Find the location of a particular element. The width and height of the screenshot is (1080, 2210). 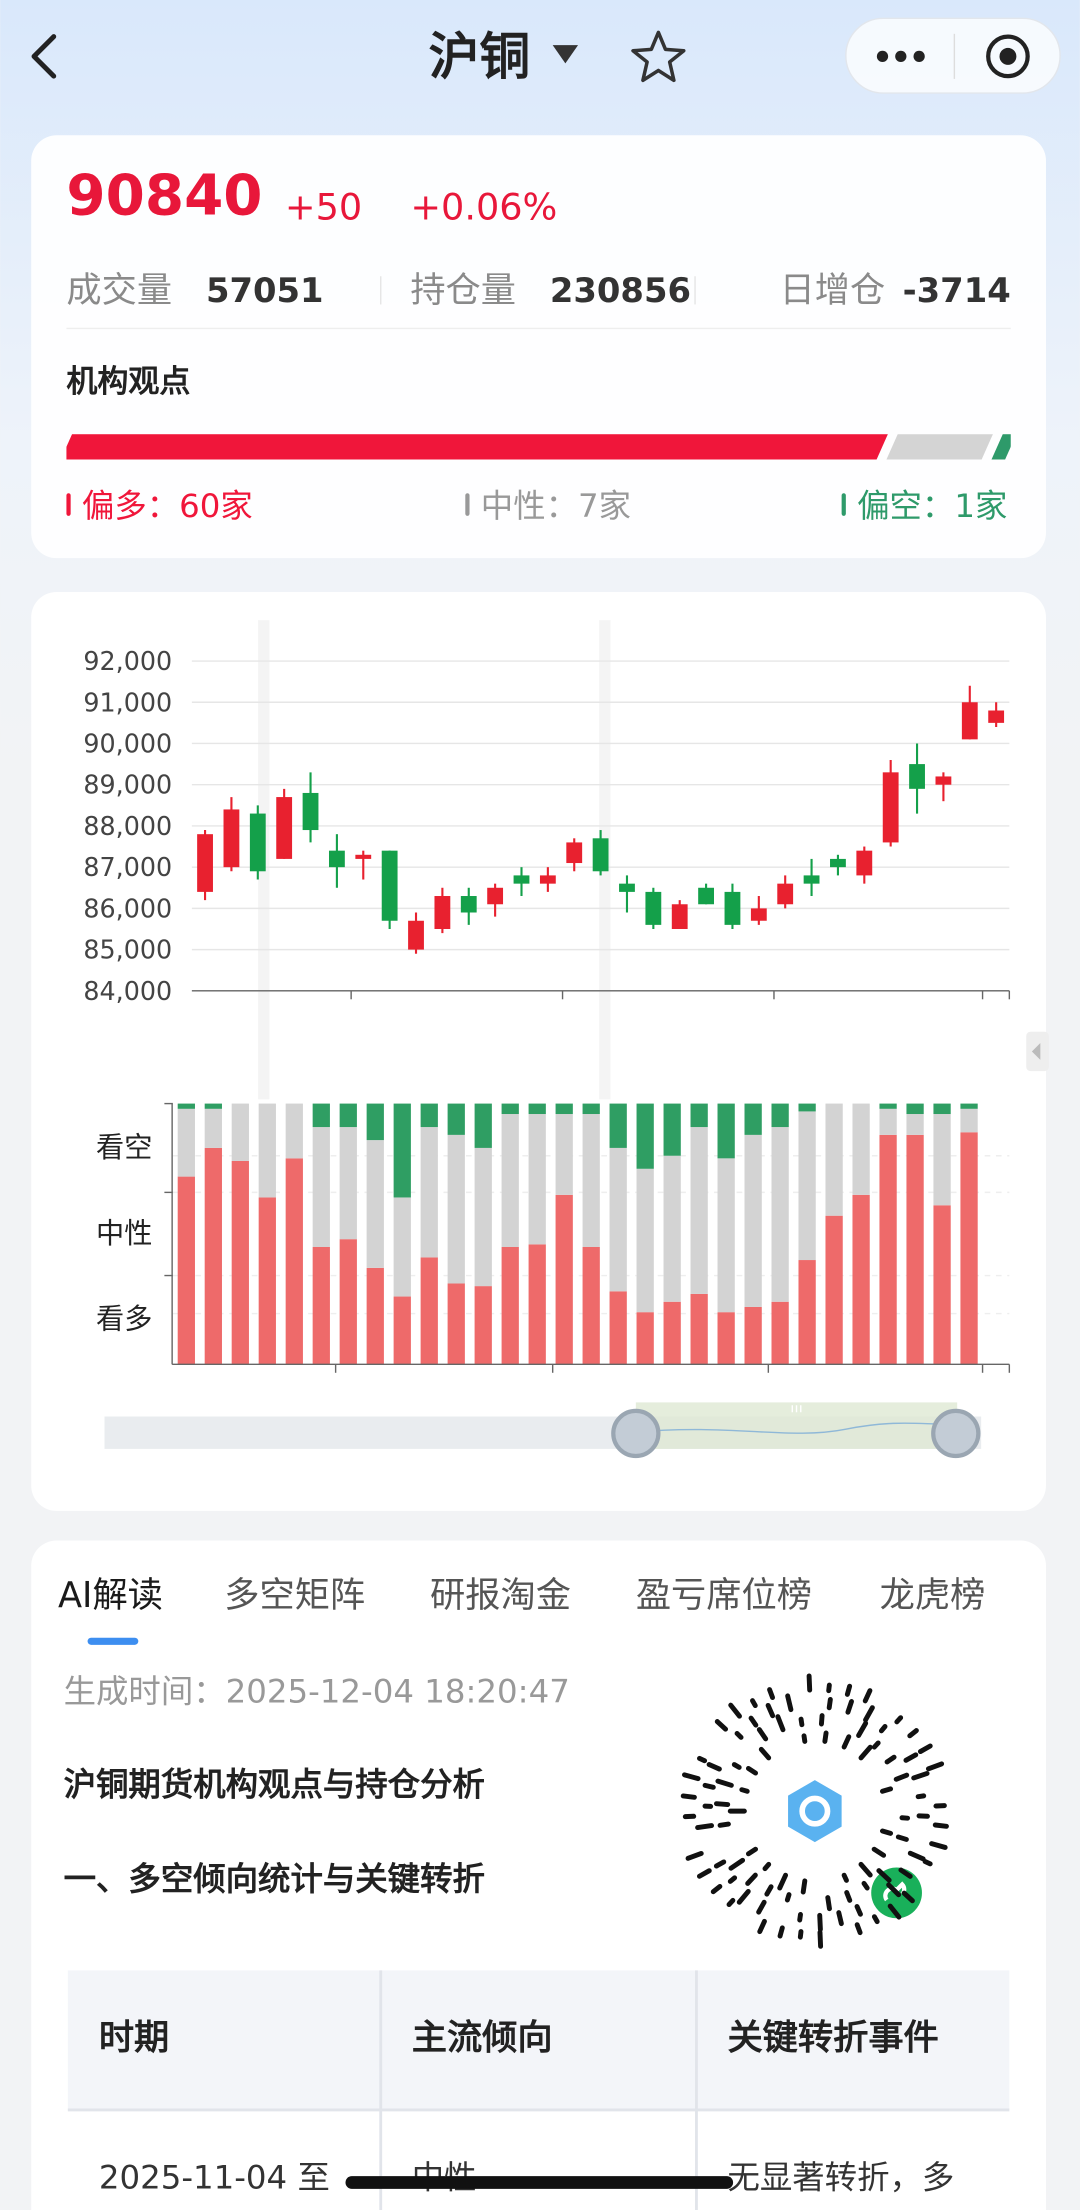

table-cell: 2025-11-04 至 is located at coordinates (214, 2178).